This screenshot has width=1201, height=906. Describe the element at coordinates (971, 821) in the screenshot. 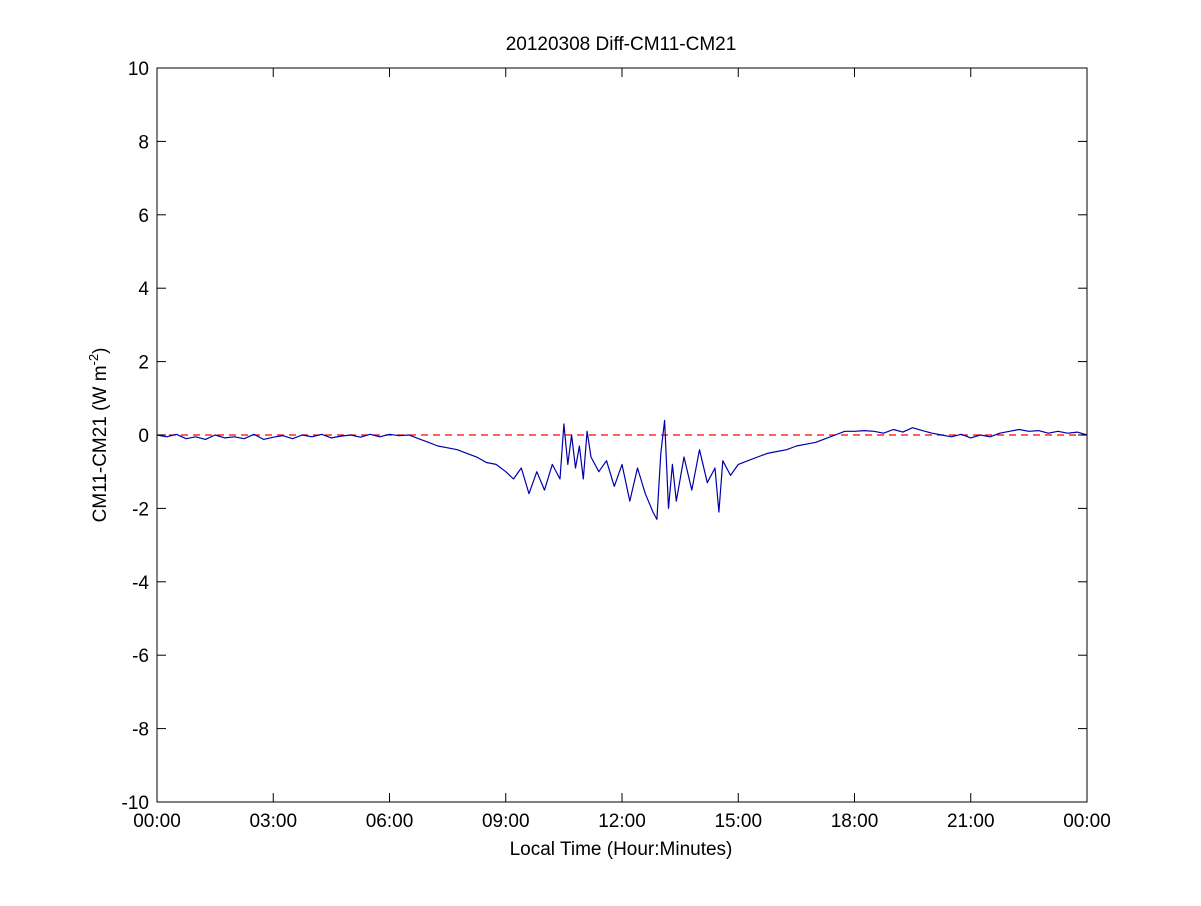

I see `x-tick-label: 21:00` at that location.